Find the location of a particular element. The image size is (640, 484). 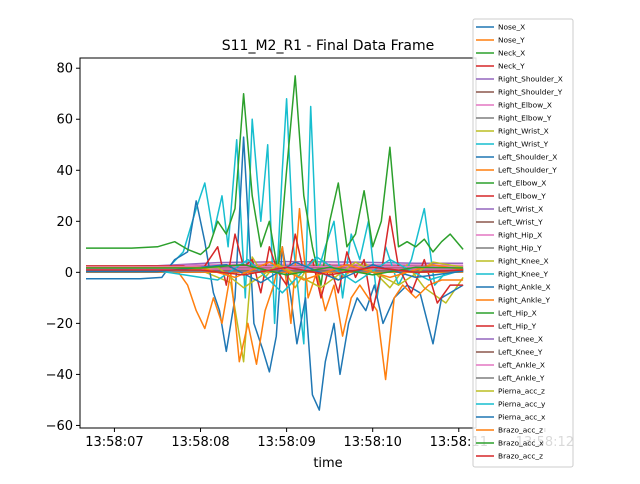

y-tick-label: 0 is located at coordinates (69, 273).